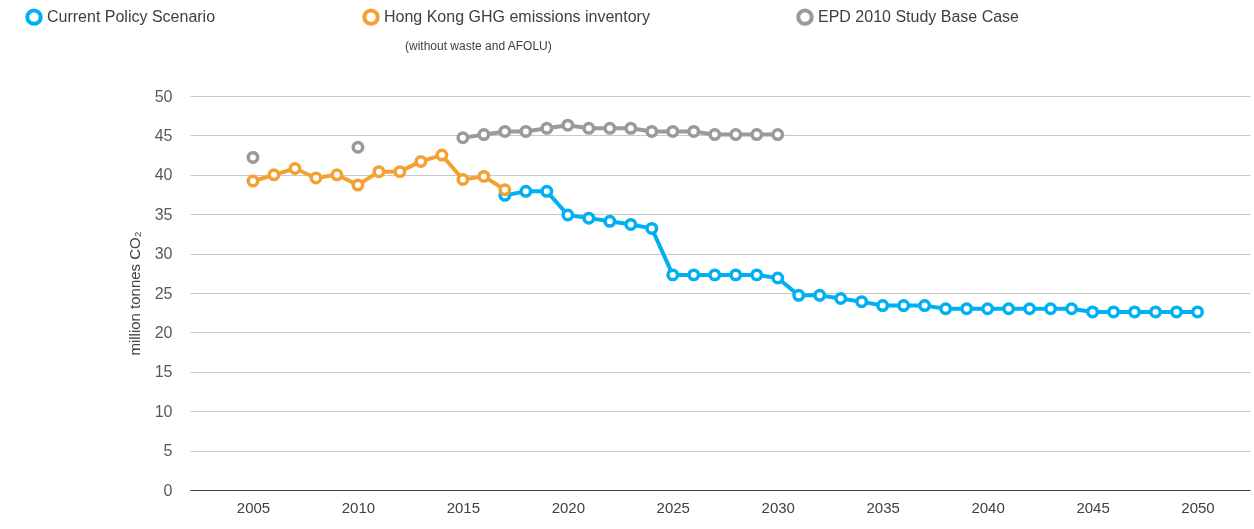 The width and height of the screenshot is (1254, 529). What do you see at coordinates (358, 507) in the screenshot?
I see `x-tick-label: 2010` at bounding box center [358, 507].